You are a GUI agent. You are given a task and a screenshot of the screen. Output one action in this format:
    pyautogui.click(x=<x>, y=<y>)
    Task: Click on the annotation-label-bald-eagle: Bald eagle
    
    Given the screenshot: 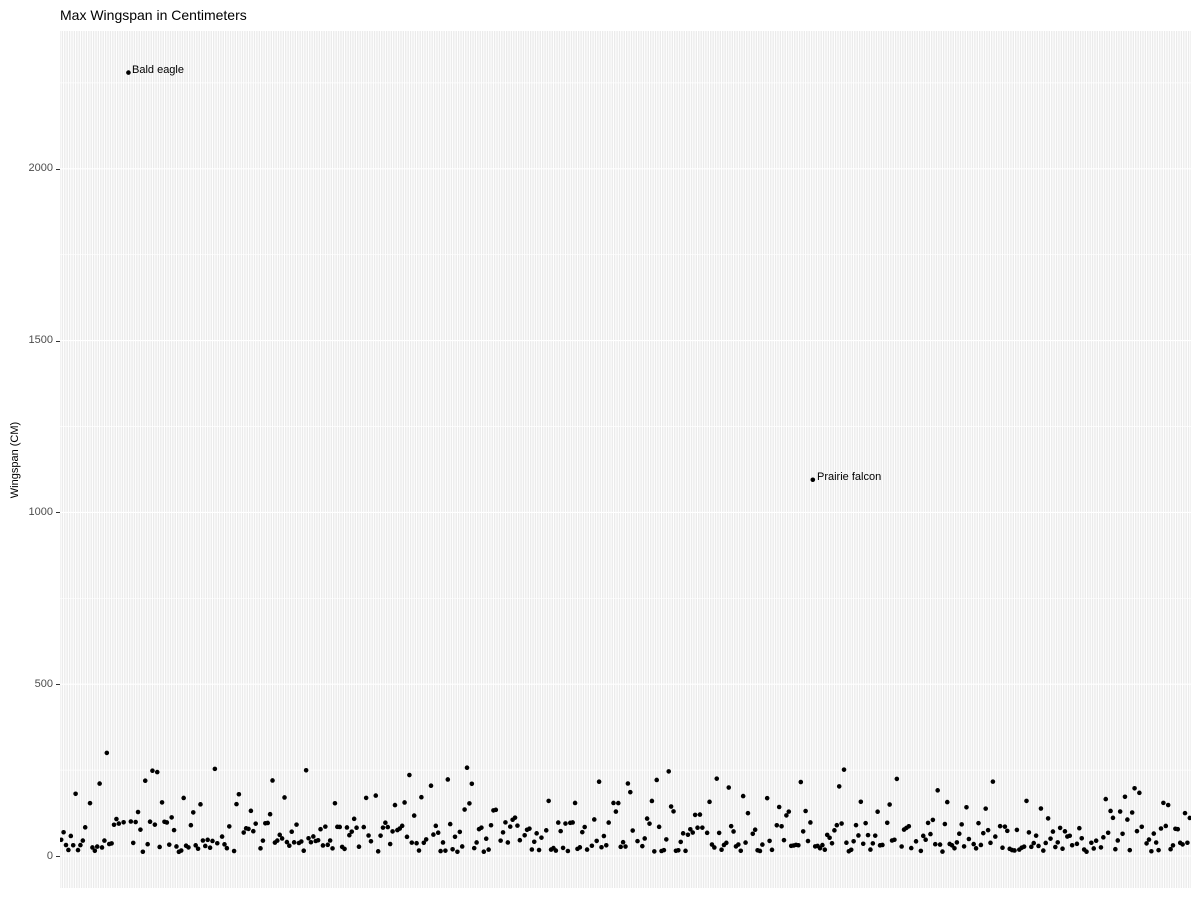 What is the action you would take?
    pyautogui.click(x=158, y=70)
    